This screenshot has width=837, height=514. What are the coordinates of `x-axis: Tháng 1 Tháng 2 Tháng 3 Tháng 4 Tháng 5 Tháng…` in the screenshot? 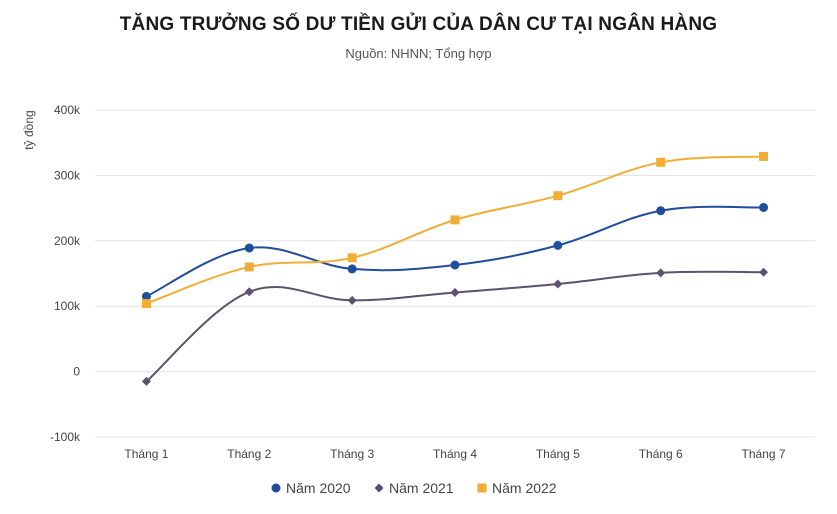 It's located at (455, 454).